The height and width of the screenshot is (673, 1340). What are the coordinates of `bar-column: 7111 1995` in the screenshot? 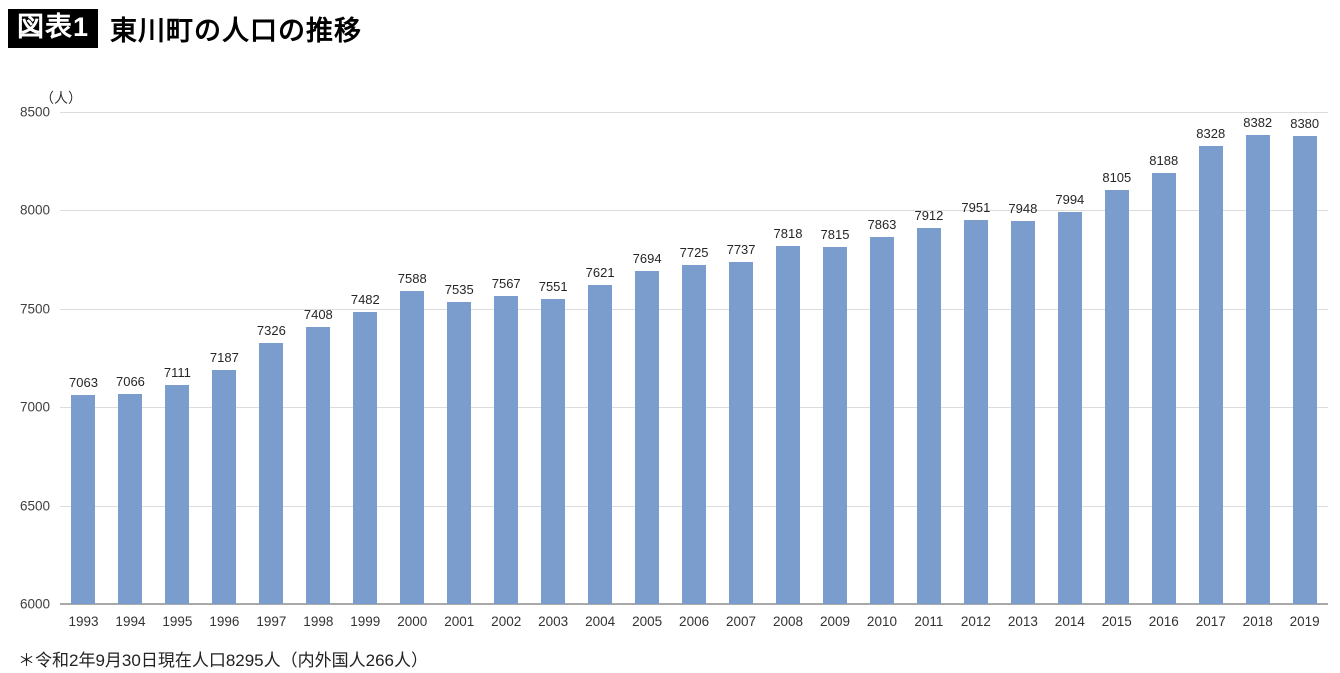 It's located at (177, 370).